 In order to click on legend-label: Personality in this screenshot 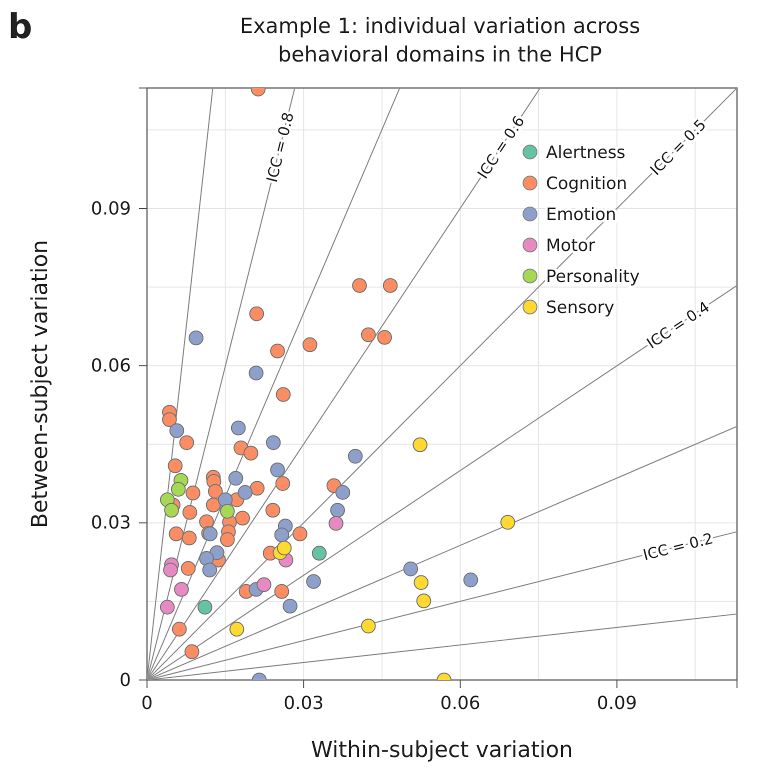, I will do `click(593, 276)`.